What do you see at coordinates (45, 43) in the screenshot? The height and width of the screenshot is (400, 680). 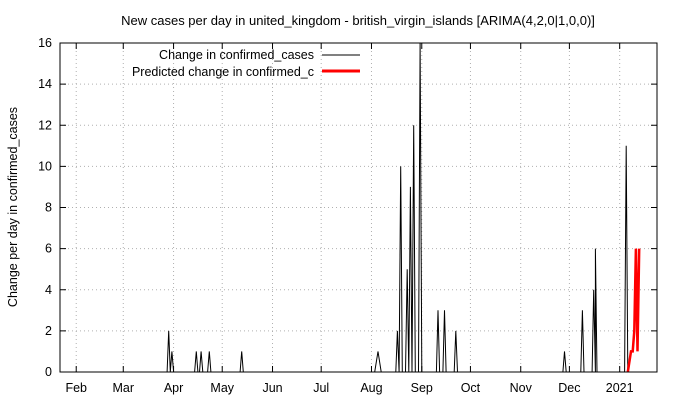 I see `y-tick-label: 16` at bounding box center [45, 43].